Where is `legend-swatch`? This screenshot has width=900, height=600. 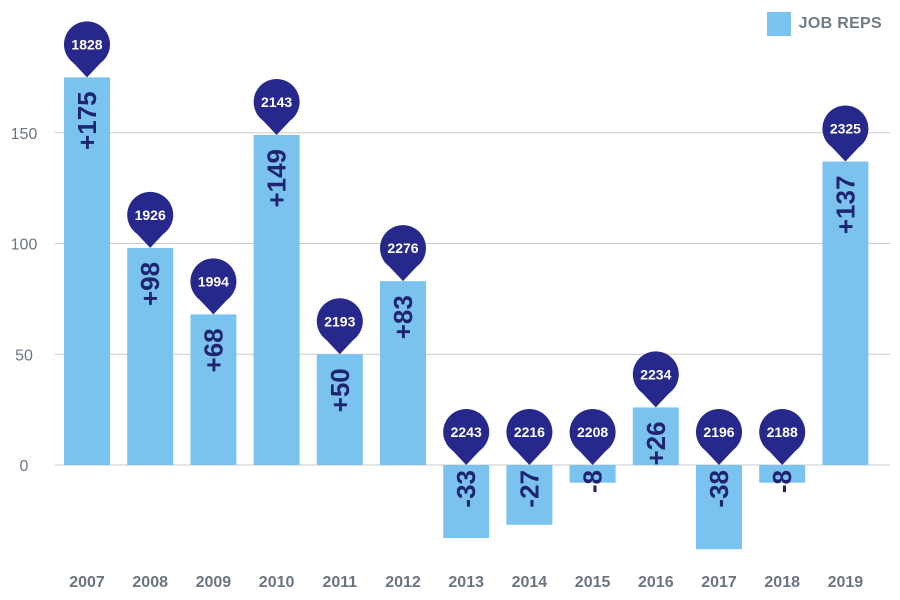
legend-swatch is located at coordinates (778, 24).